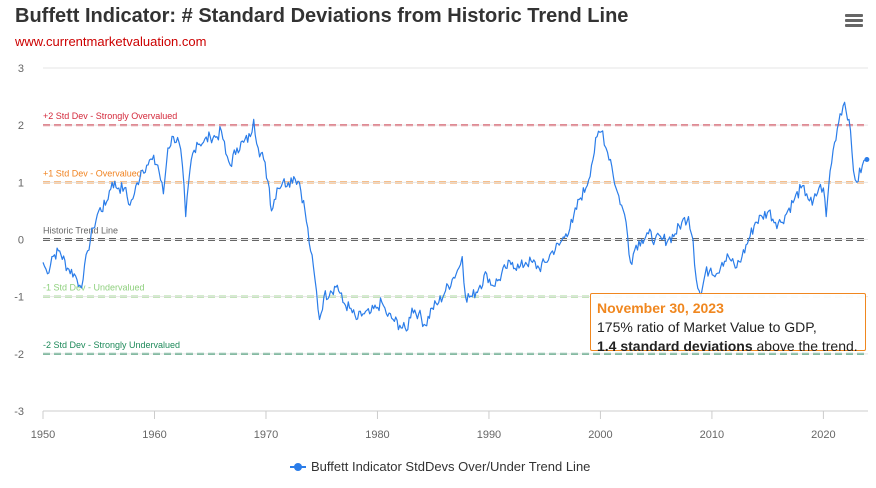 Image resolution: width=876 pixels, height=488 pixels. What do you see at coordinates (266, 435) in the screenshot?
I see `x-tick-label: 1970` at bounding box center [266, 435].